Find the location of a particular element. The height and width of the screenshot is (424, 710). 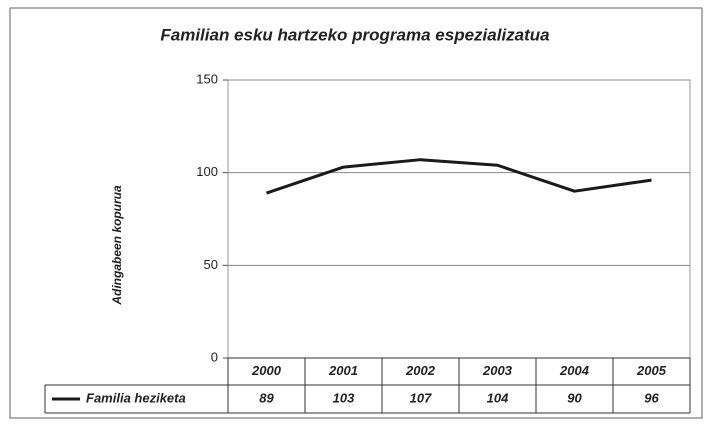

data-label: 103 is located at coordinates (344, 397).